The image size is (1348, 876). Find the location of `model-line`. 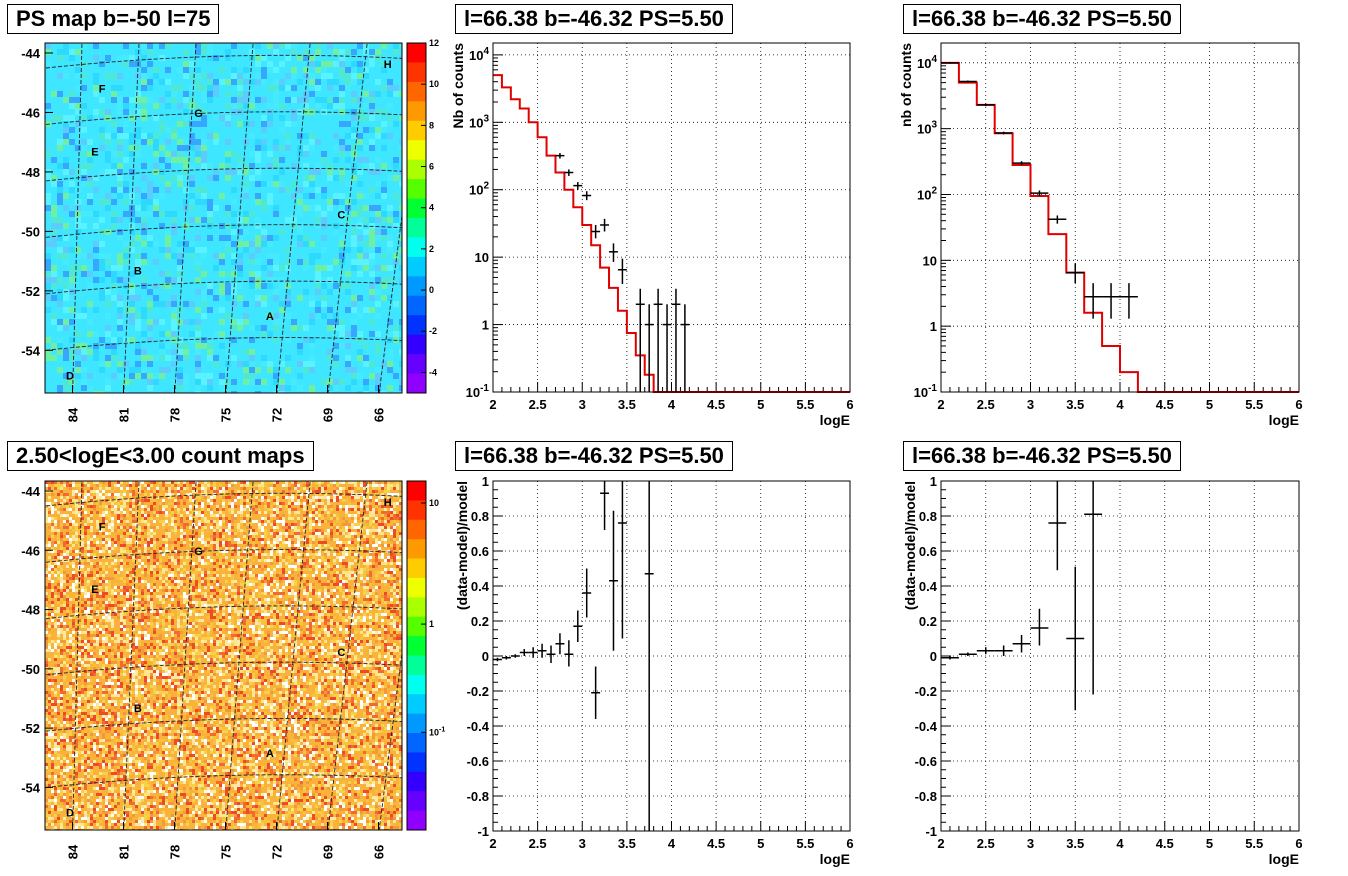

model-line is located at coordinates (671, 233).